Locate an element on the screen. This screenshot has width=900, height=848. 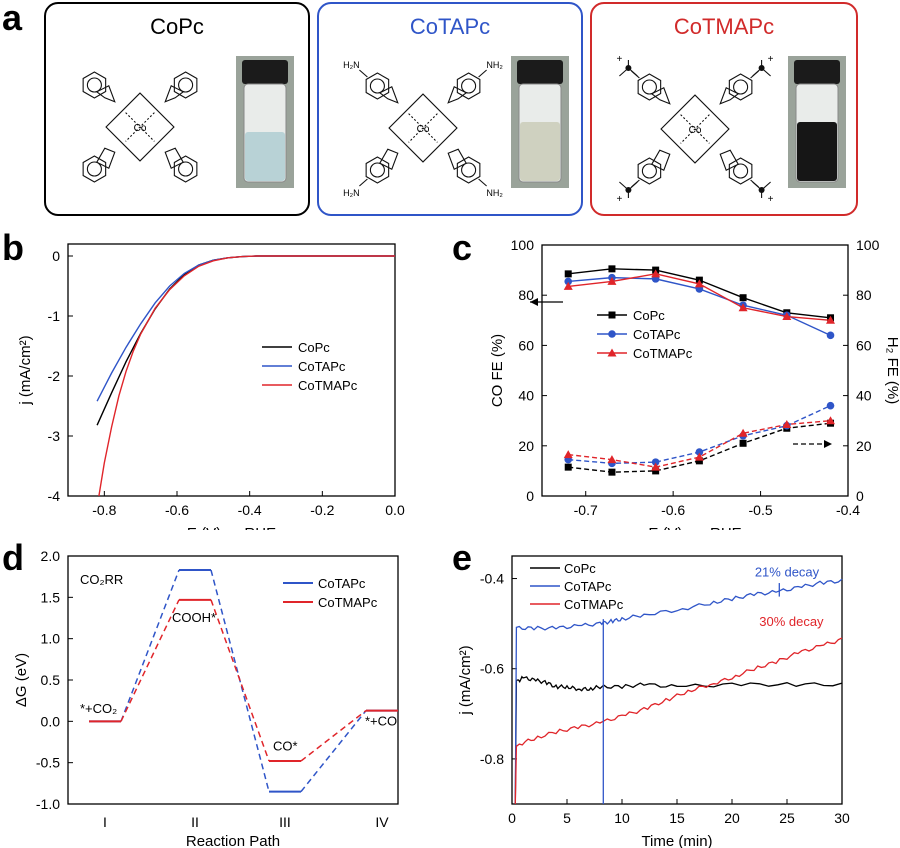
right-axis-arrowhead is located at coordinates (828, 444).